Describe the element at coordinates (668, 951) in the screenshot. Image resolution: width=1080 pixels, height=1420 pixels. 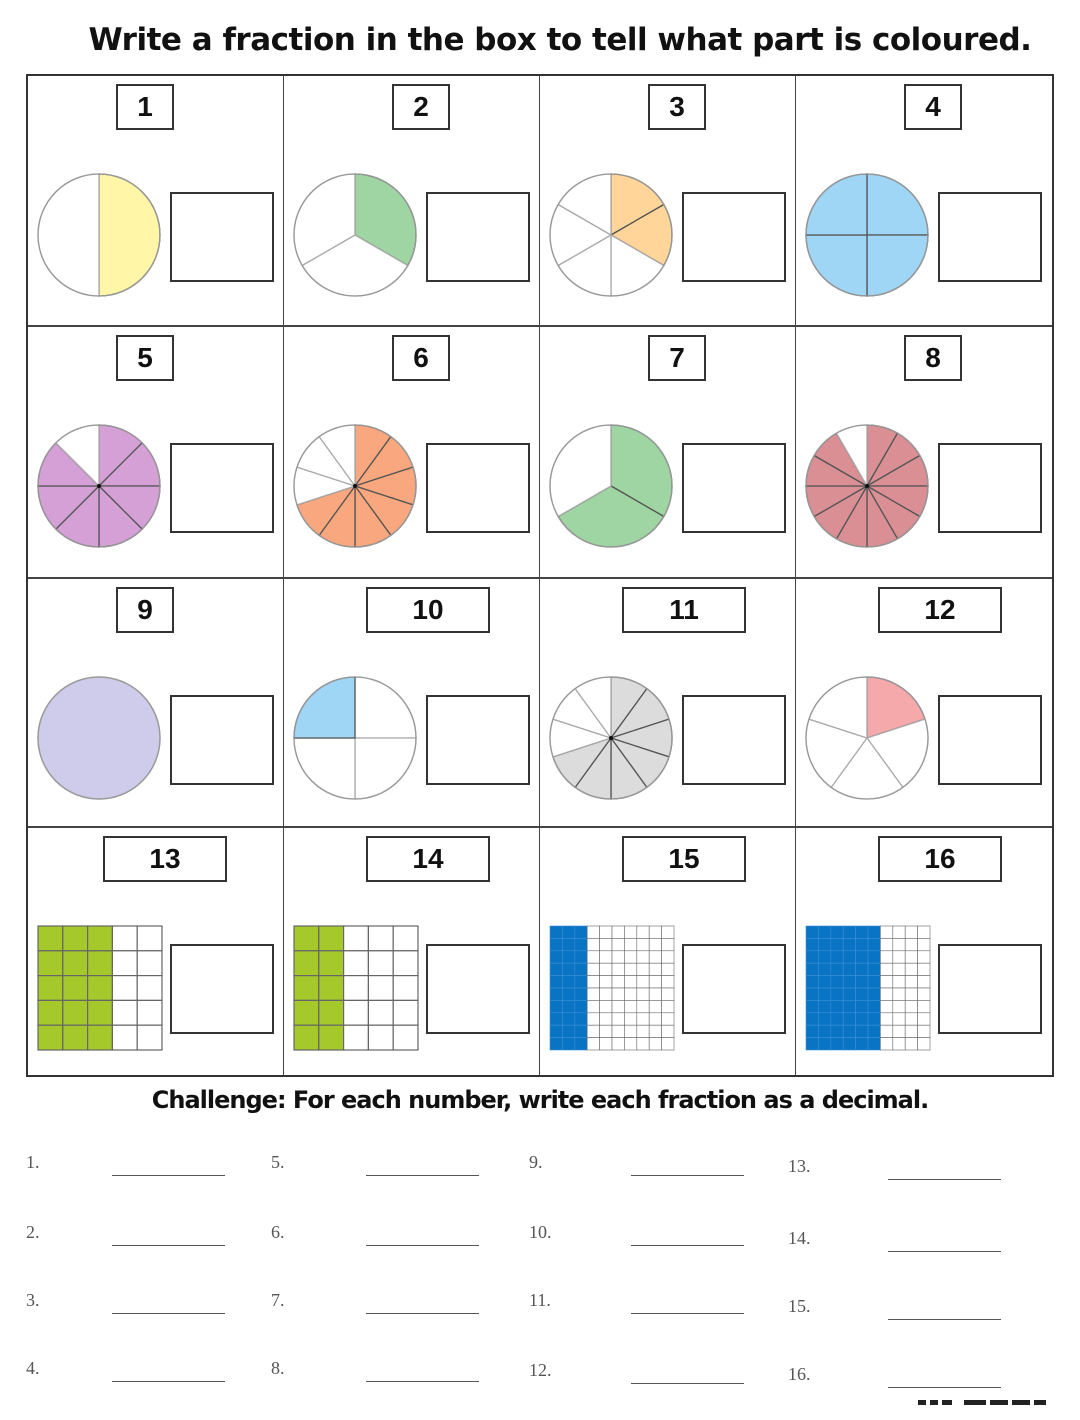
I see `problem-cell: 15` at that location.